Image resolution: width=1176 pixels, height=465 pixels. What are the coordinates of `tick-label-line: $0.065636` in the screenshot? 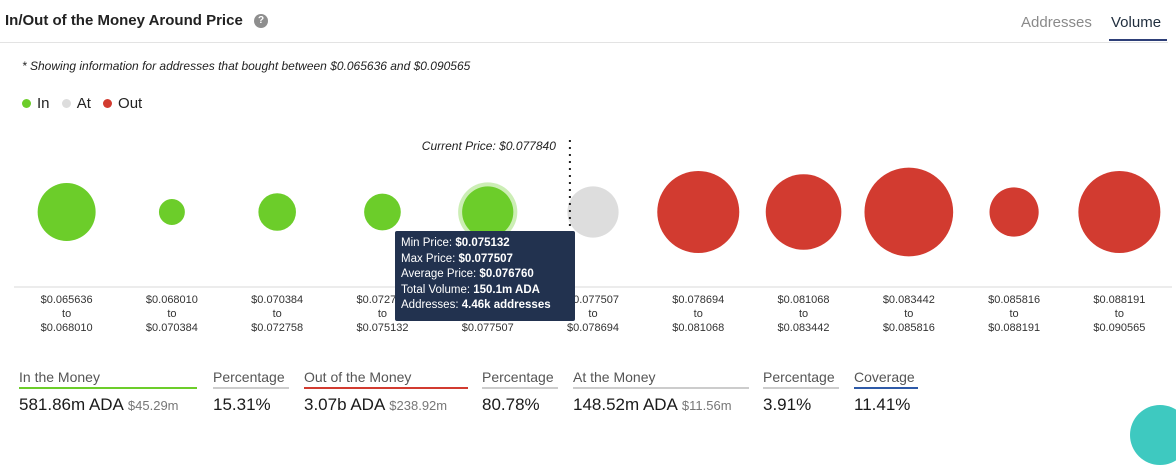 It's located at (67, 300).